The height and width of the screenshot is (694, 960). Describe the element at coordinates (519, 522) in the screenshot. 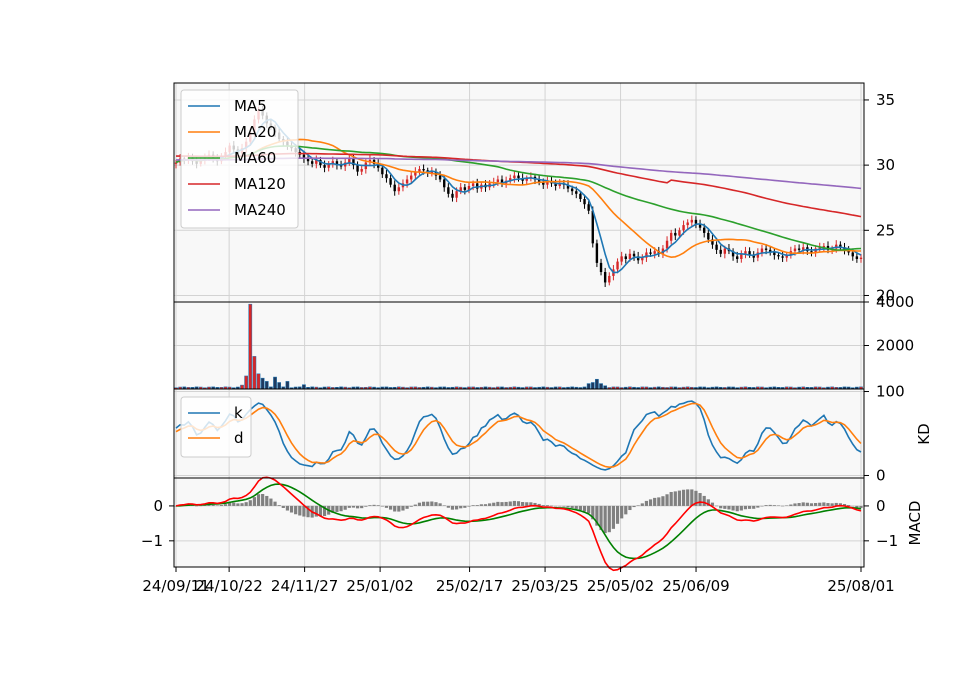

I see `macd-panel-border` at that location.